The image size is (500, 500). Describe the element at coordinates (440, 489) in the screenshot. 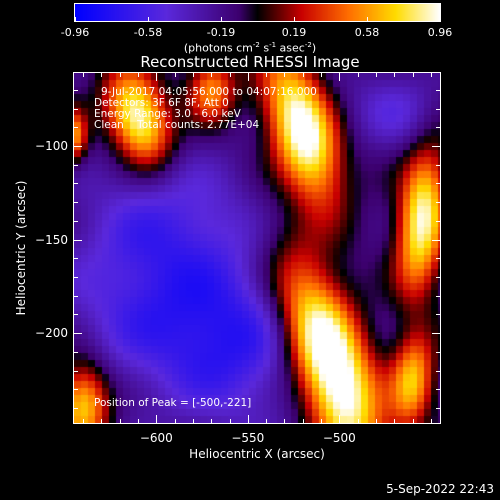

I see `footer-timestamp: 5-Sep-2022 22:43` at that location.